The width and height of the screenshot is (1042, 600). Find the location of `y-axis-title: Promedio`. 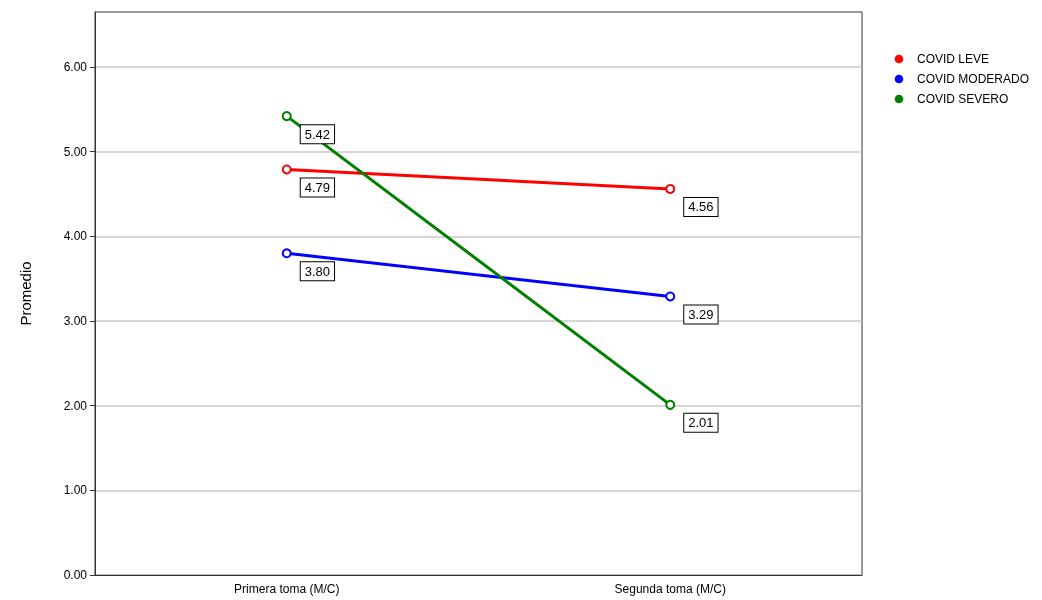

y-axis-title: Promedio is located at coordinates (25, 293).